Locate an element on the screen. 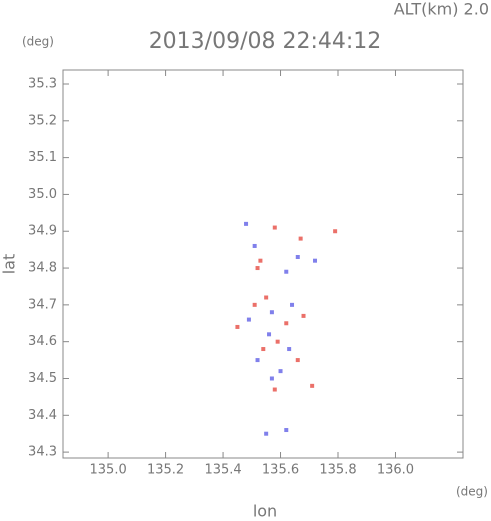 The width and height of the screenshot is (491, 521). x-unit: (deg) is located at coordinates (472, 492).